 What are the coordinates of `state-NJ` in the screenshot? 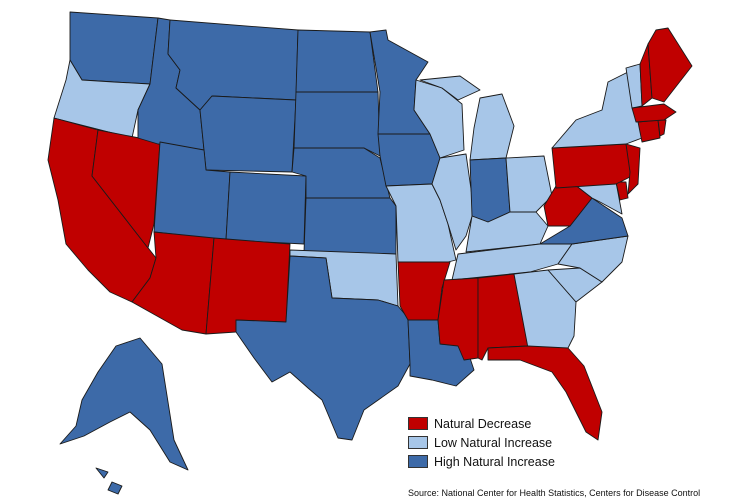 It's located at (633, 169).